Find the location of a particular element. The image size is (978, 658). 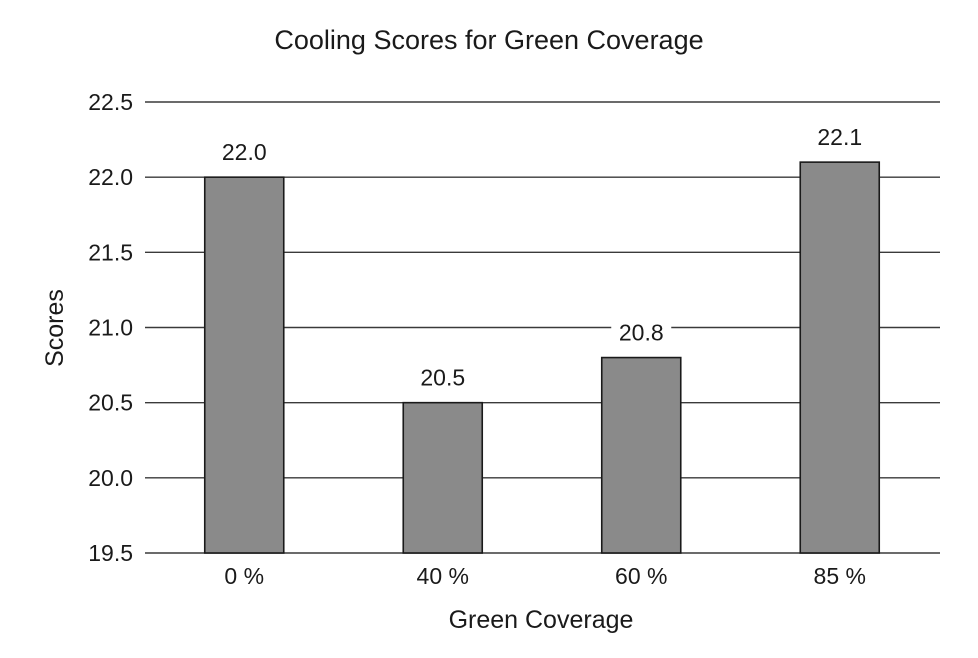

data-label: 22.0 is located at coordinates (244, 152).